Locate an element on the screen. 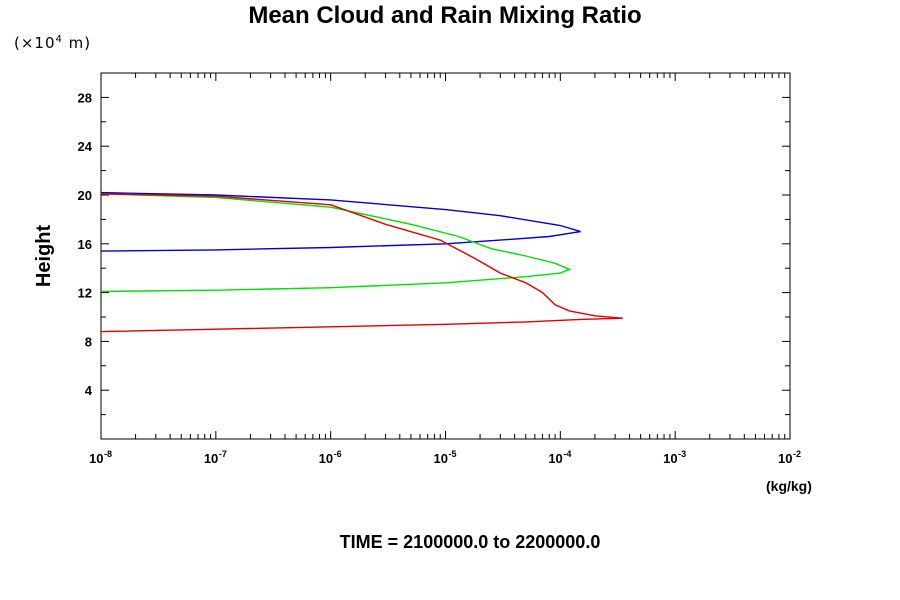 Image resolution: width=900 pixels, height=600 pixels. x-units-label: (kg/kg) is located at coordinates (789, 486).